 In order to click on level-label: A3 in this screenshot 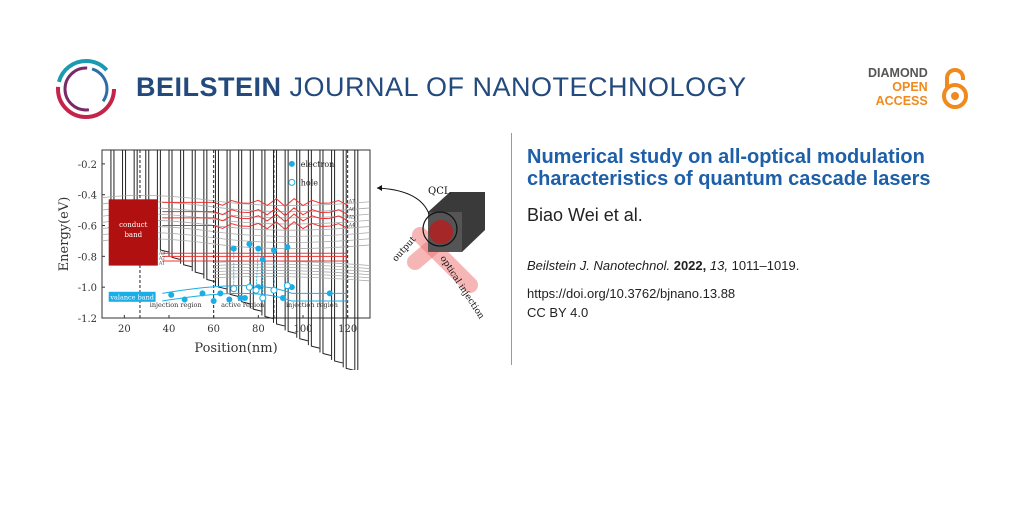, I will do `click(161, 253)`.